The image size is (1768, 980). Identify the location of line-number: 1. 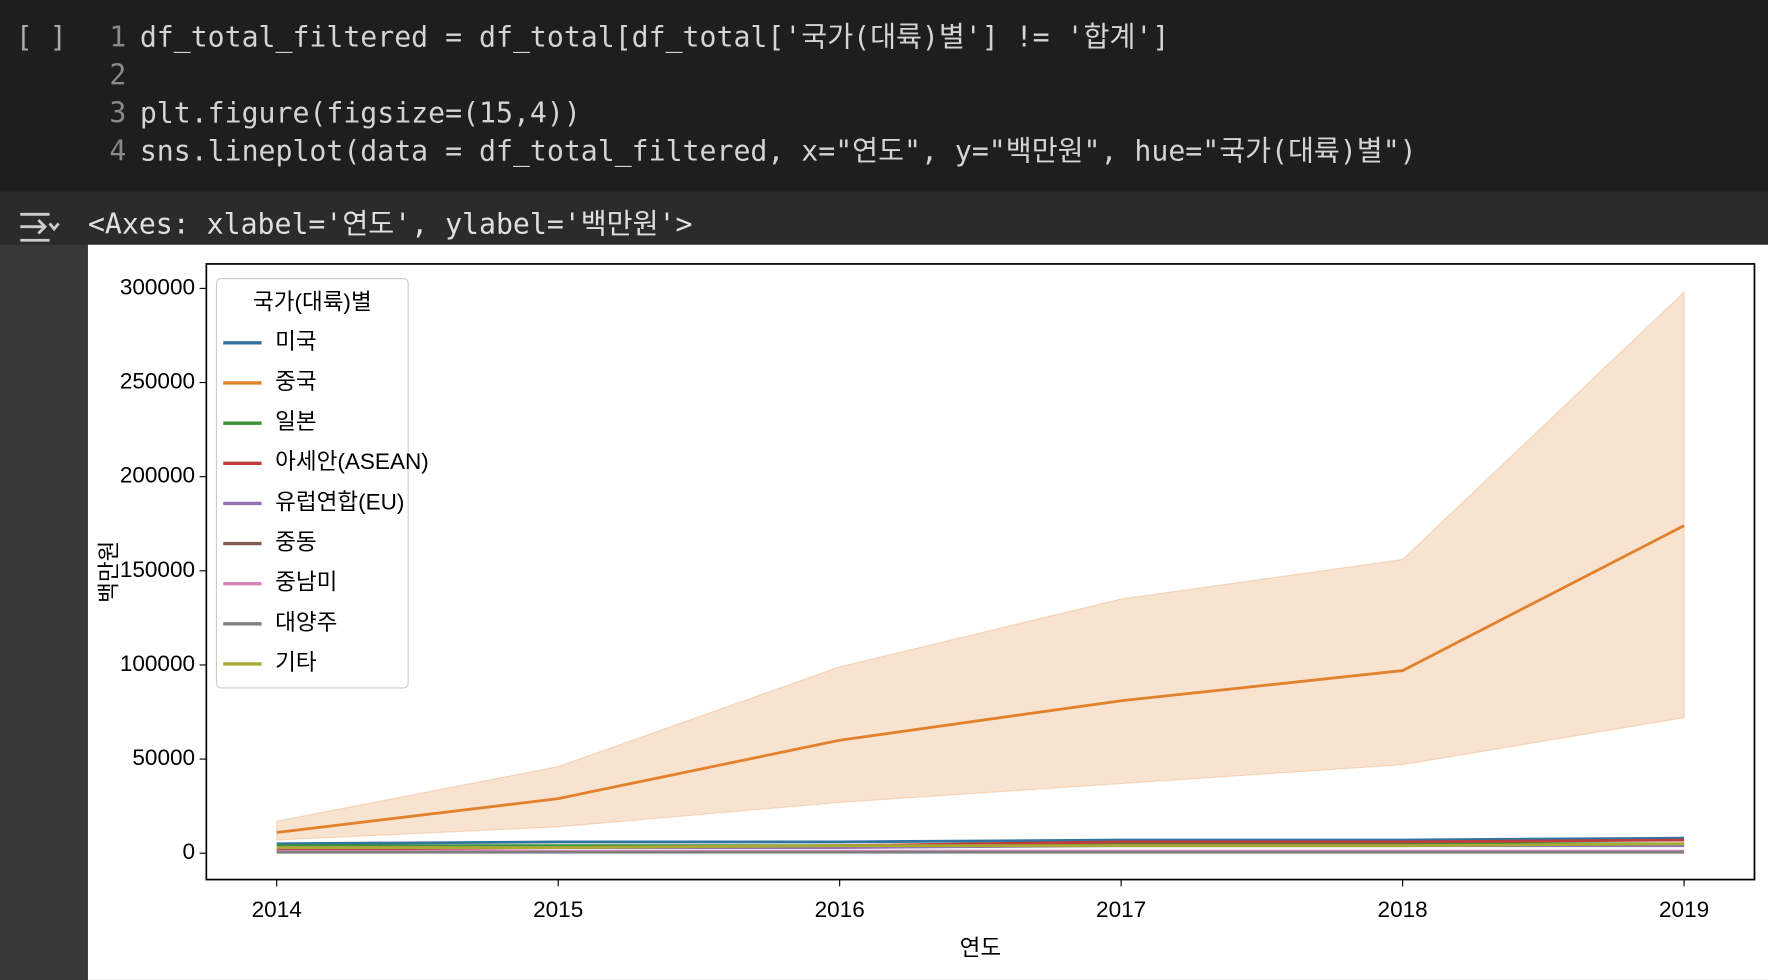
(117, 36).